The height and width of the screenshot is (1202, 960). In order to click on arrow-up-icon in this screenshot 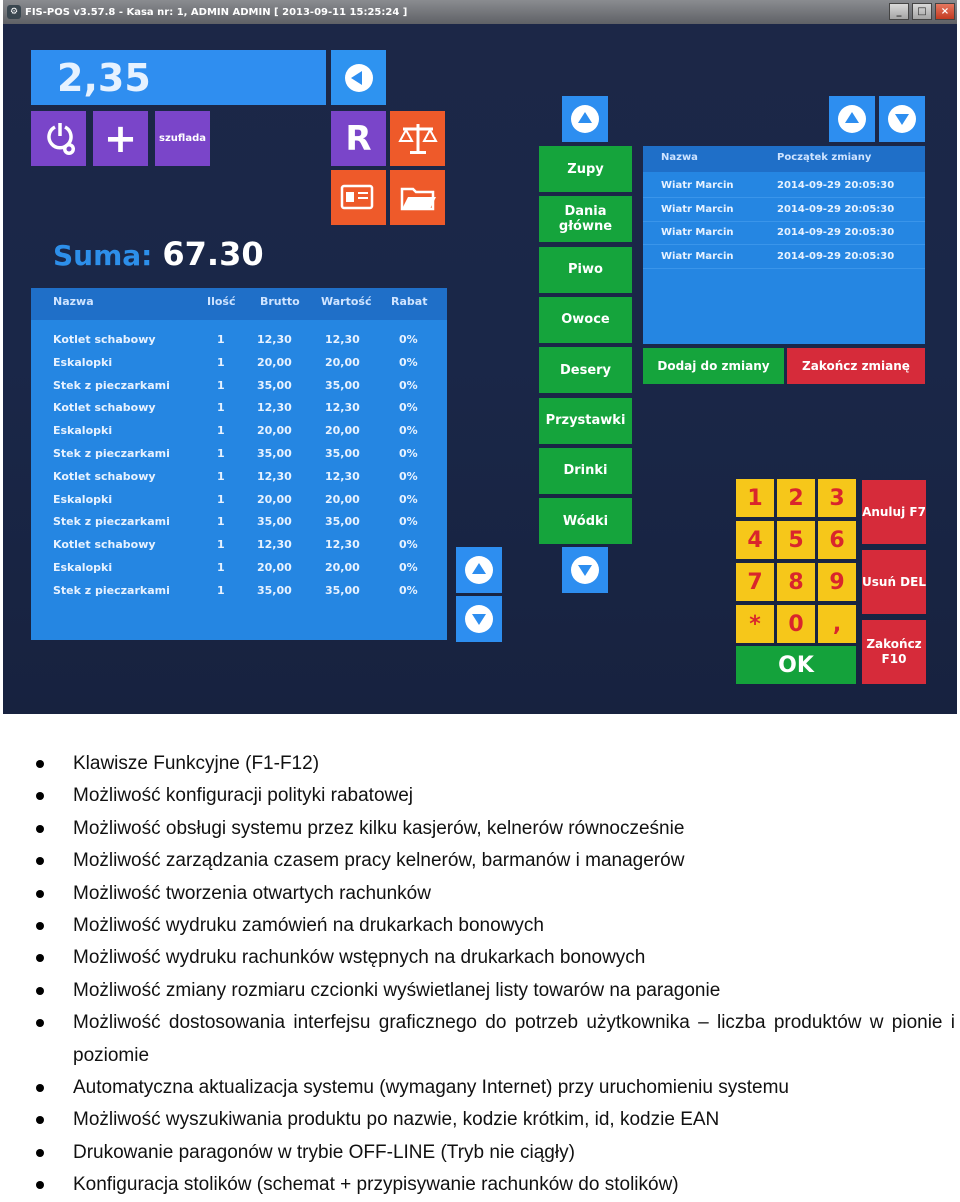, I will do `click(479, 570)`.